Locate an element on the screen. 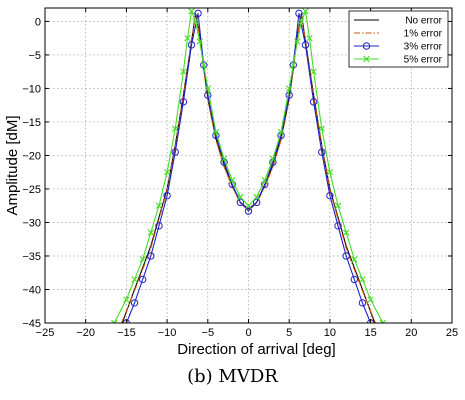  legend-entry-label: 3% error is located at coordinates (423, 47).